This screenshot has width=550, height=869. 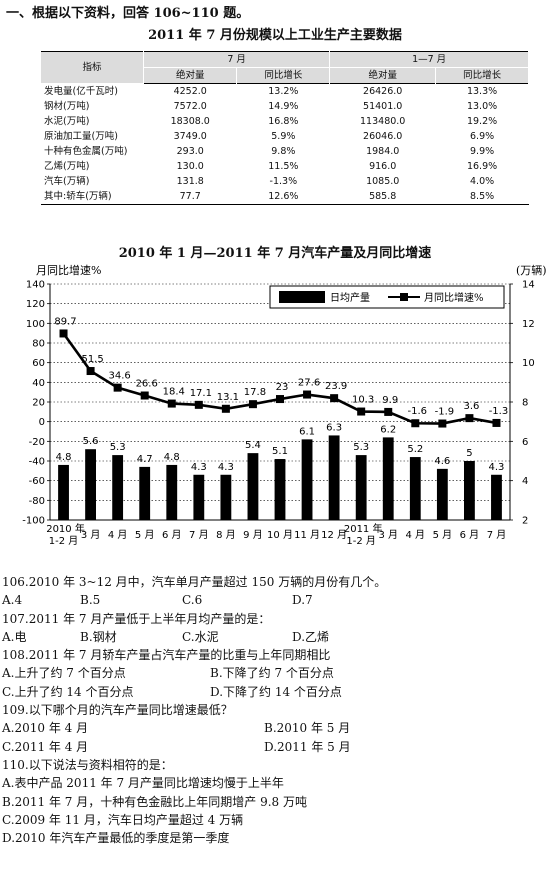 I want to click on cell-july-abs: 131.8, so click(x=190, y=181).